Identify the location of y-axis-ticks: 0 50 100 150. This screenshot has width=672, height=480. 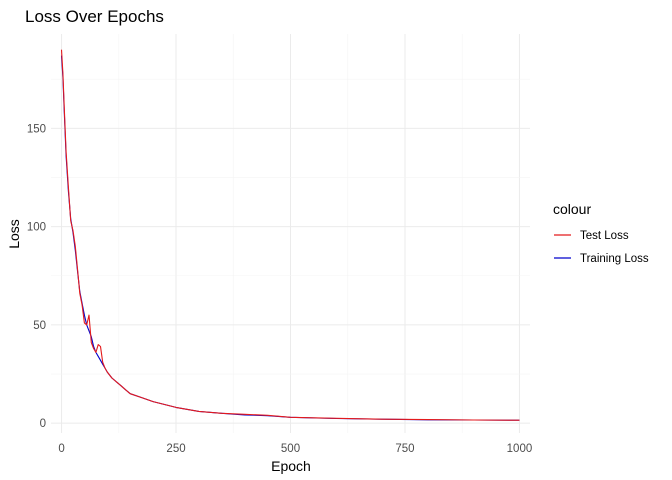
(36, 276).